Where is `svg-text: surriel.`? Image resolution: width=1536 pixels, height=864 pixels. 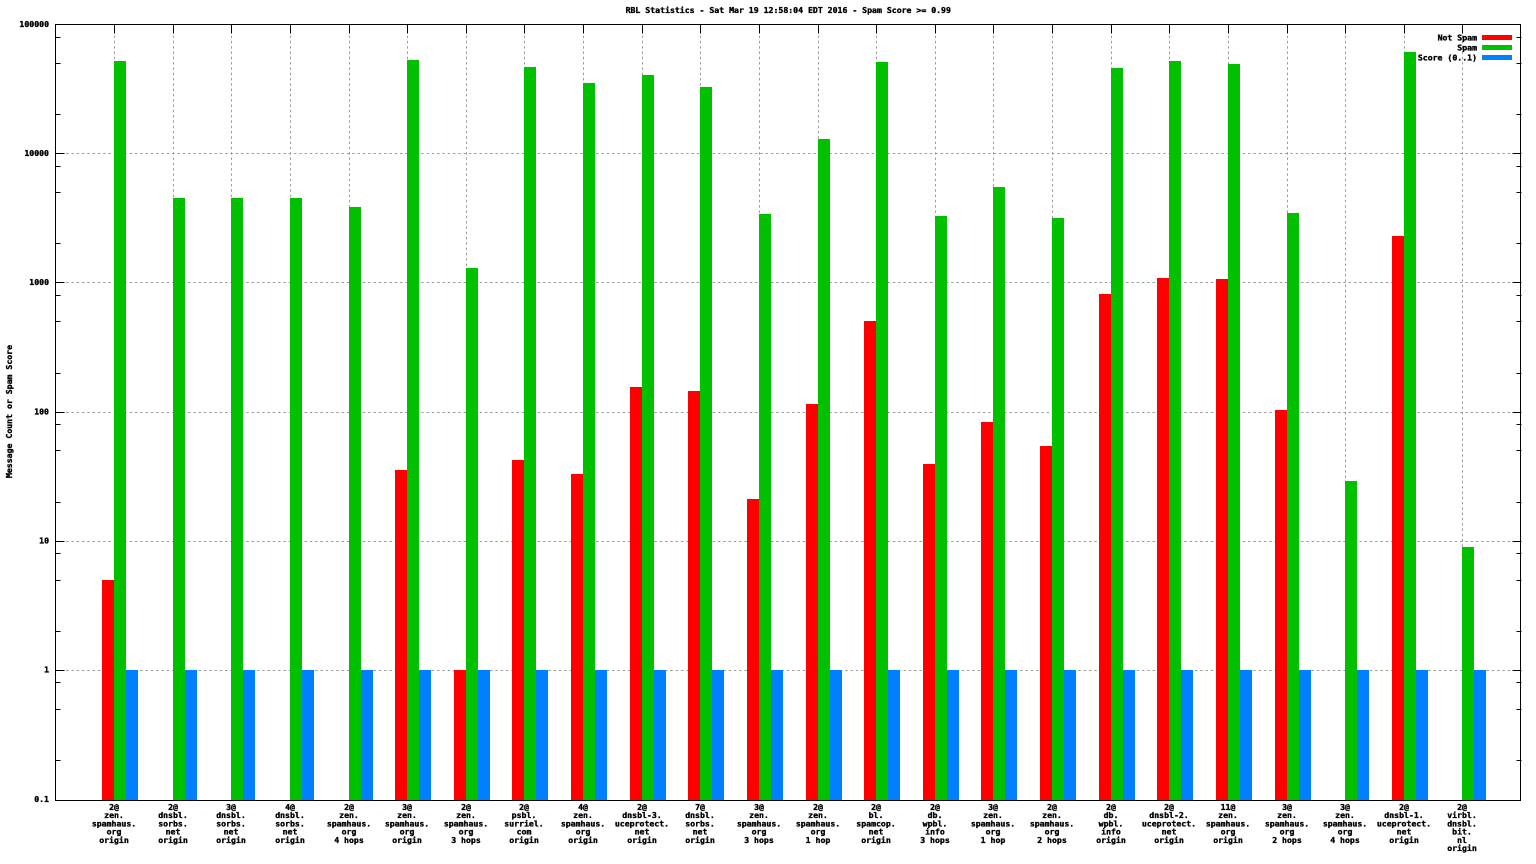 svg-text: surriel. is located at coordinates (523, 823).